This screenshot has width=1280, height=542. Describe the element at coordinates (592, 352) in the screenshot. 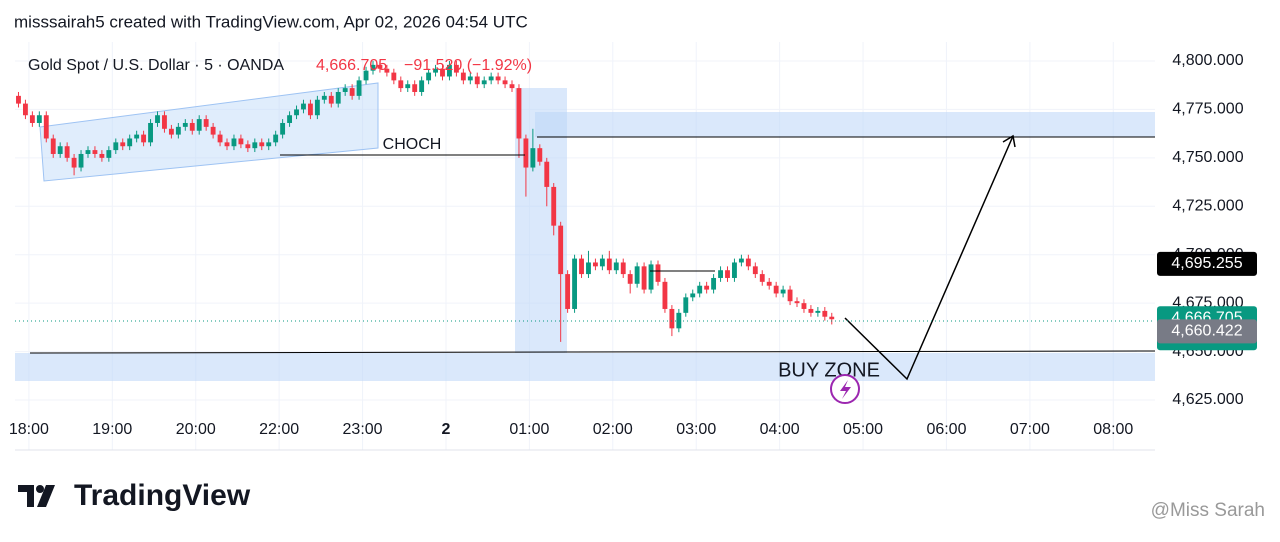

I see `support-line` at that location.